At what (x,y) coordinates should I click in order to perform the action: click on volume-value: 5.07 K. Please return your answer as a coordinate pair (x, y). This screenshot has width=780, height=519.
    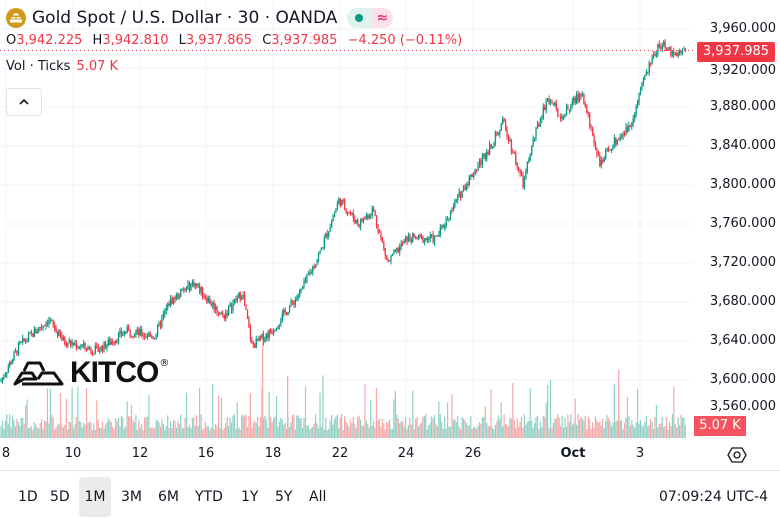
    Looking at the image, I should click on (97, 66).